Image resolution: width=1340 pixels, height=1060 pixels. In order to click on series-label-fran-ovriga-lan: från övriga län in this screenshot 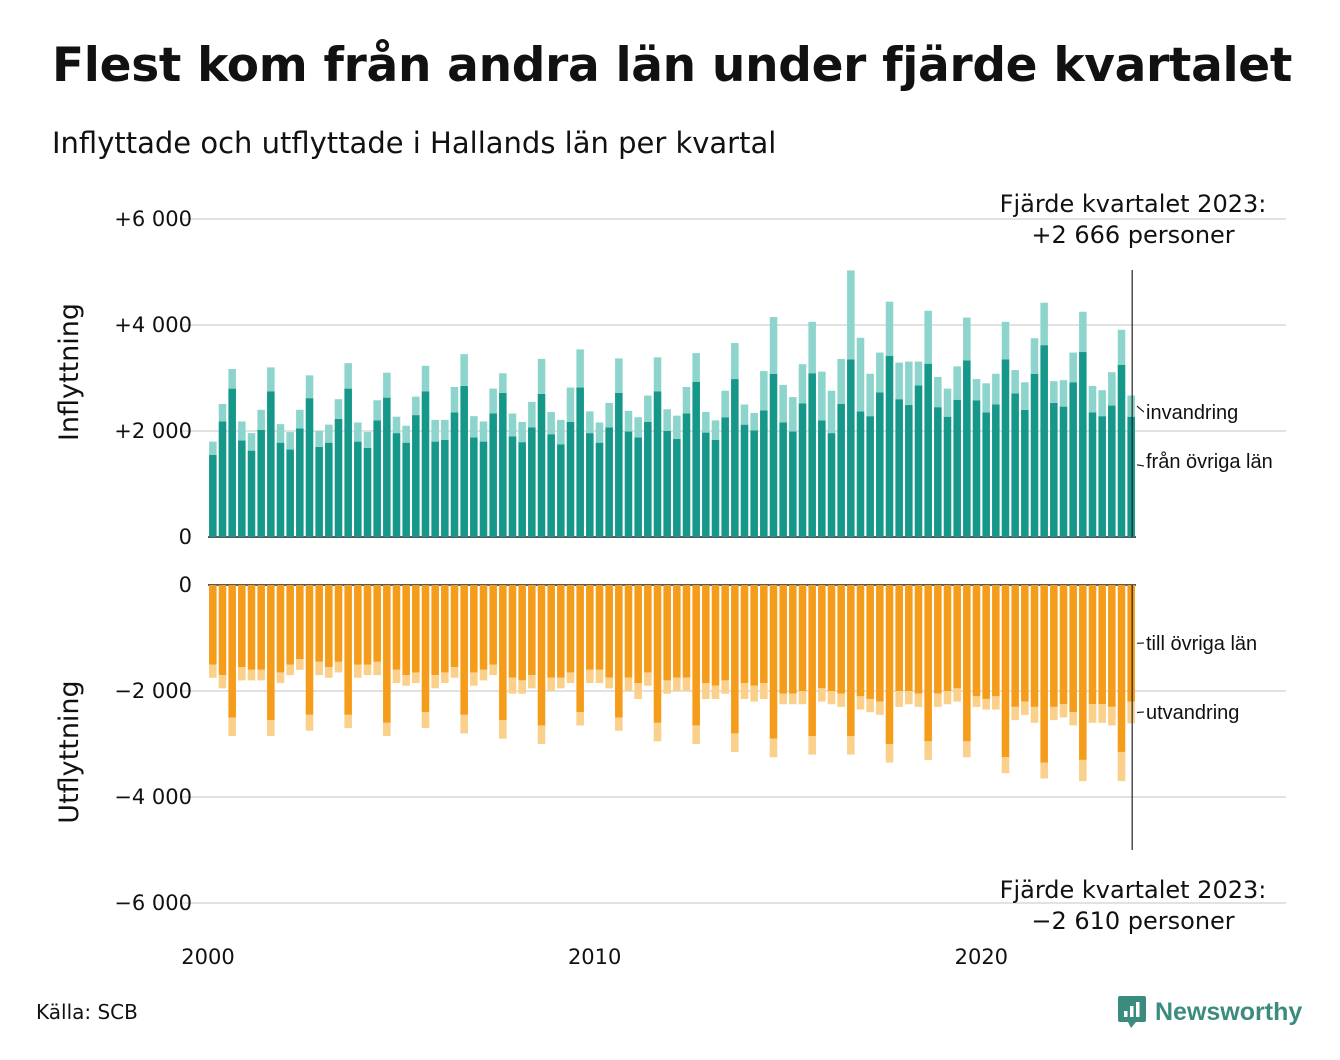, I will do `click(1209, 462)`.